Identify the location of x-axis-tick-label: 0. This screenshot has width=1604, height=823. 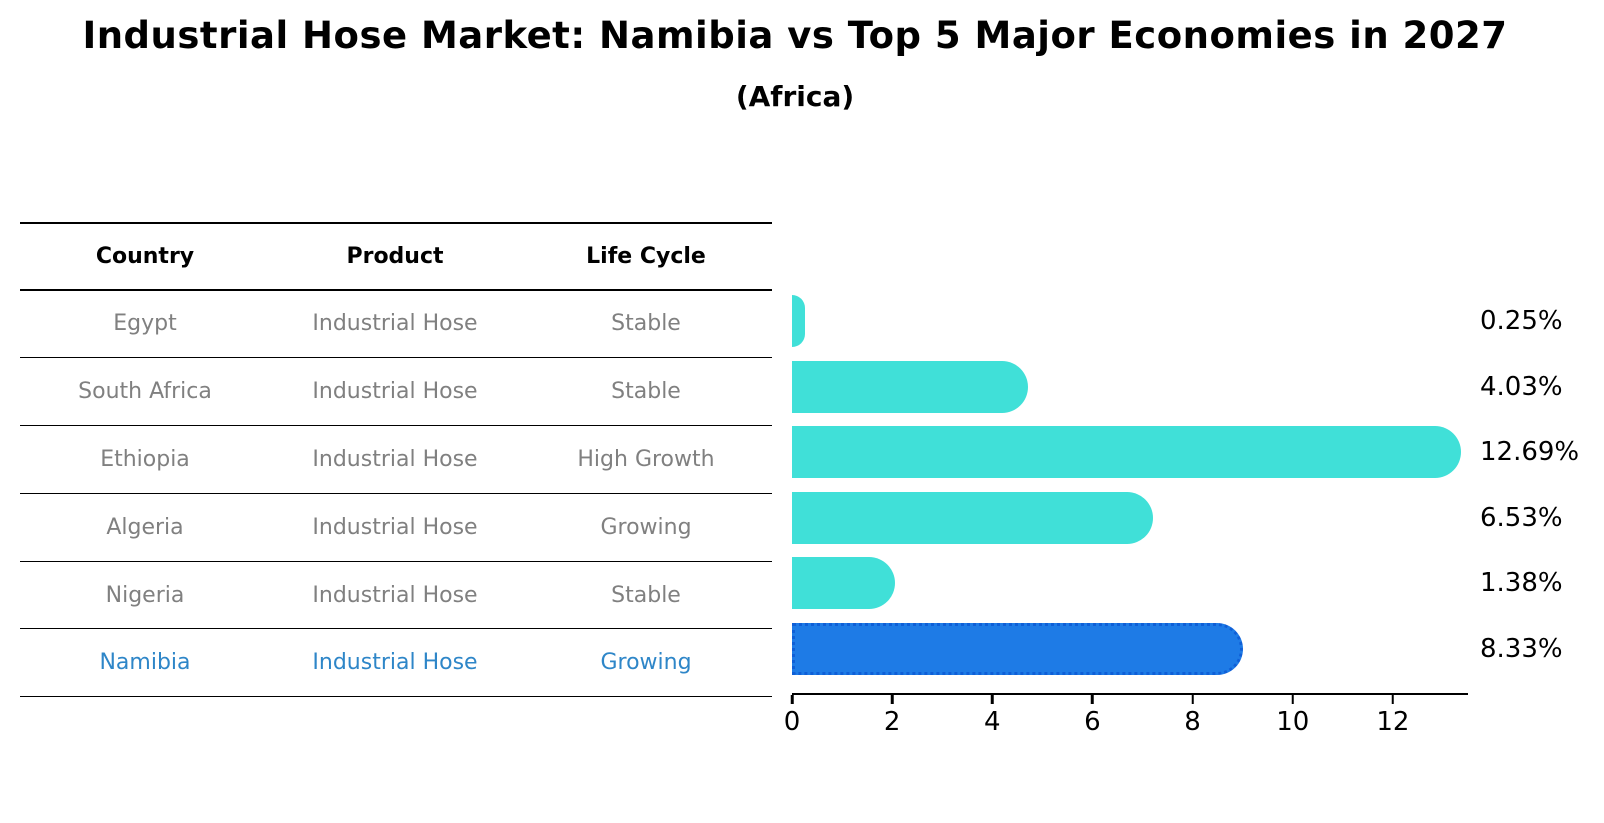
(792, 722).